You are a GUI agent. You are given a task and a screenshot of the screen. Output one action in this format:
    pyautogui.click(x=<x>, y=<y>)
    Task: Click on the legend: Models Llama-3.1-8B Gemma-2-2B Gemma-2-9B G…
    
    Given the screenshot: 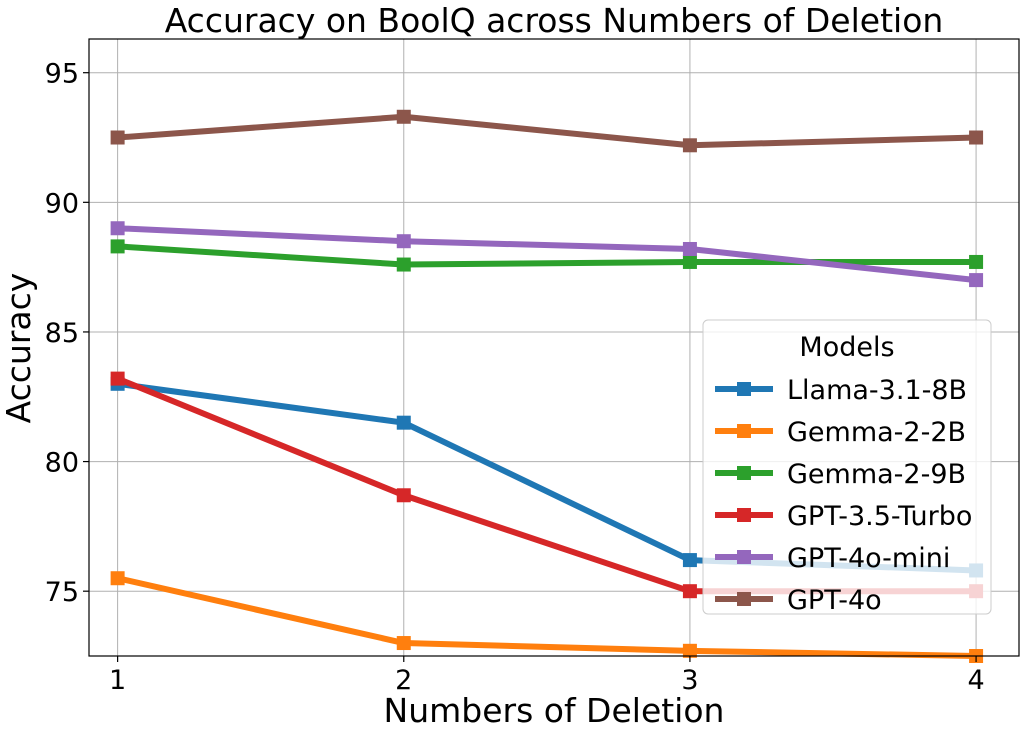 What is the action you would take?
    pyautogui.click(x=847, y=467)
    